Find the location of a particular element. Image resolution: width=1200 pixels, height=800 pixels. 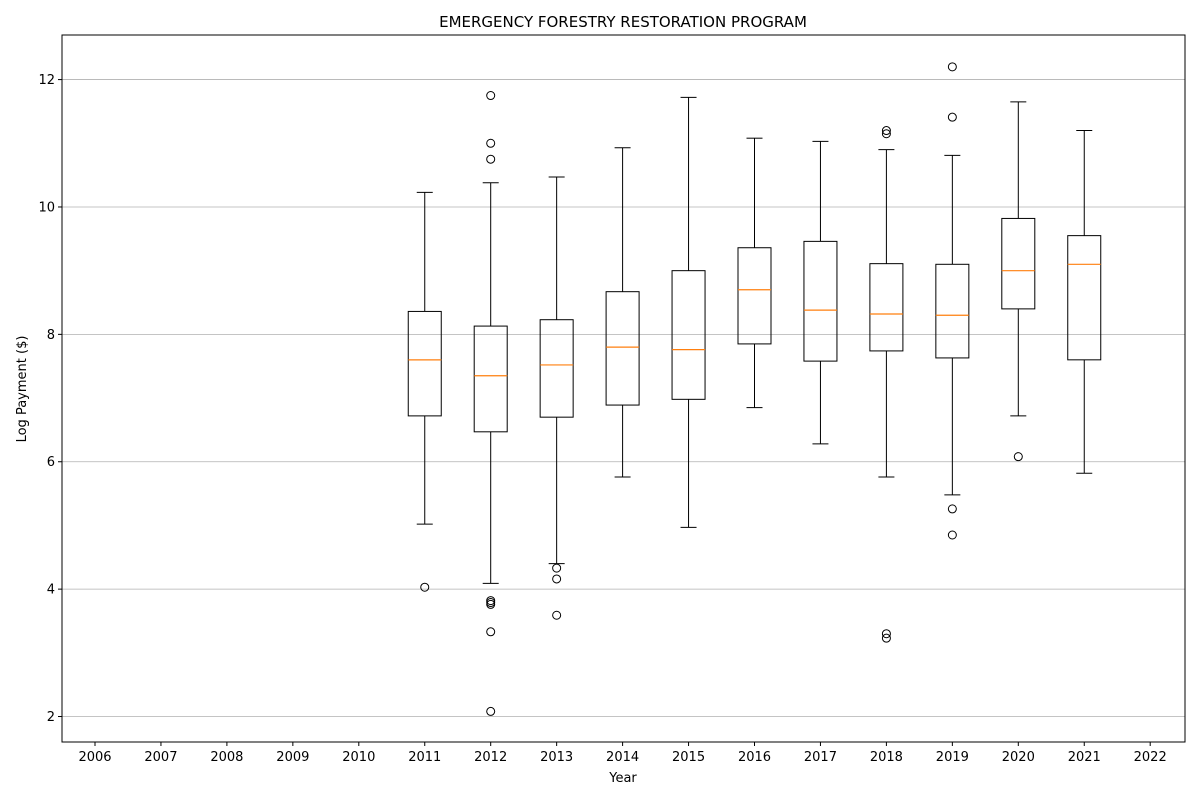

x-tick-label: 2021 is located at coordinates (1084, 757).